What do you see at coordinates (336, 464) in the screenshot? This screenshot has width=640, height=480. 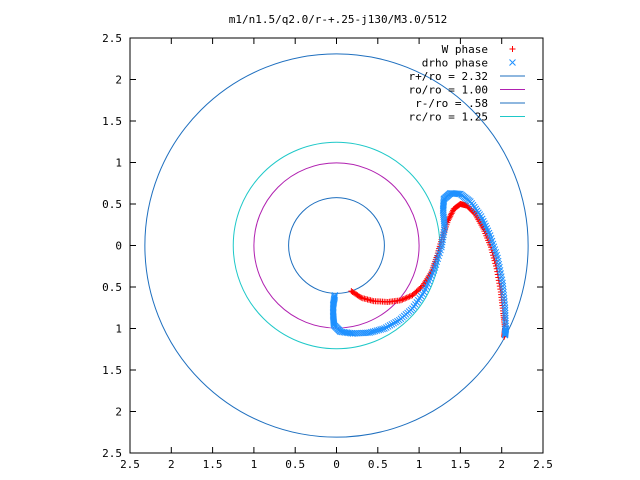 I see `x-tick-label: 0` at bounding box center [336, 464].